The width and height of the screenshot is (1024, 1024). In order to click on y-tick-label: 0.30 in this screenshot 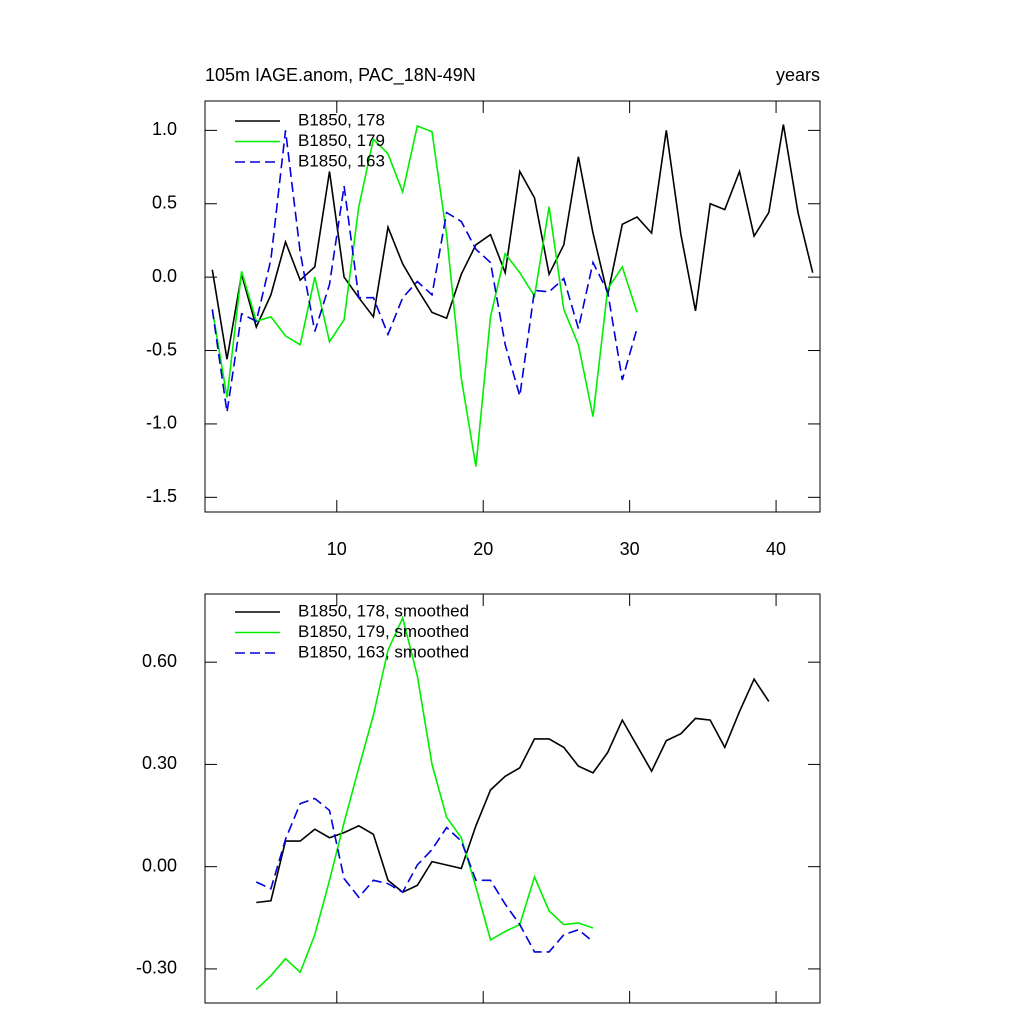, I will do `click(159, 763)`.